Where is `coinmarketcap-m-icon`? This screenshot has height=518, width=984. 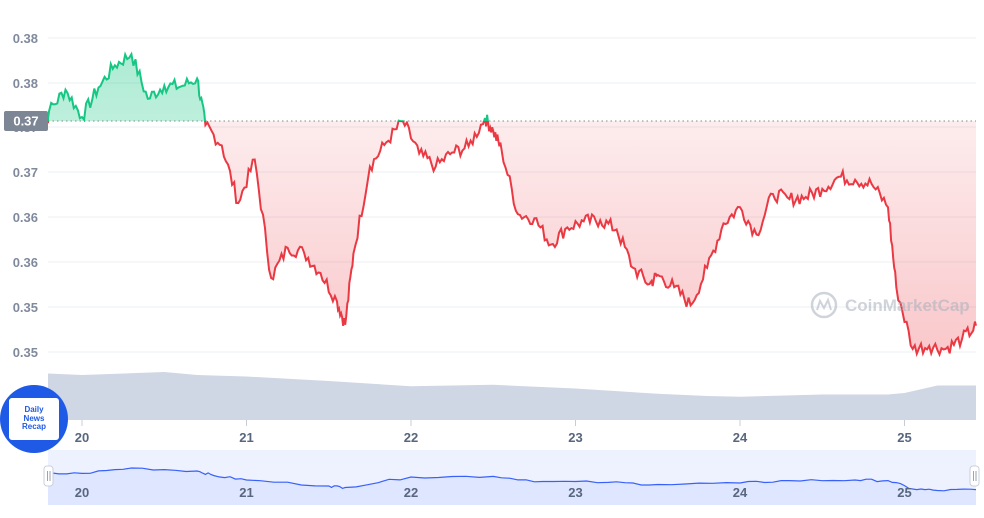 coinmarketcap-m-icon is located at coordinates (824, 304).